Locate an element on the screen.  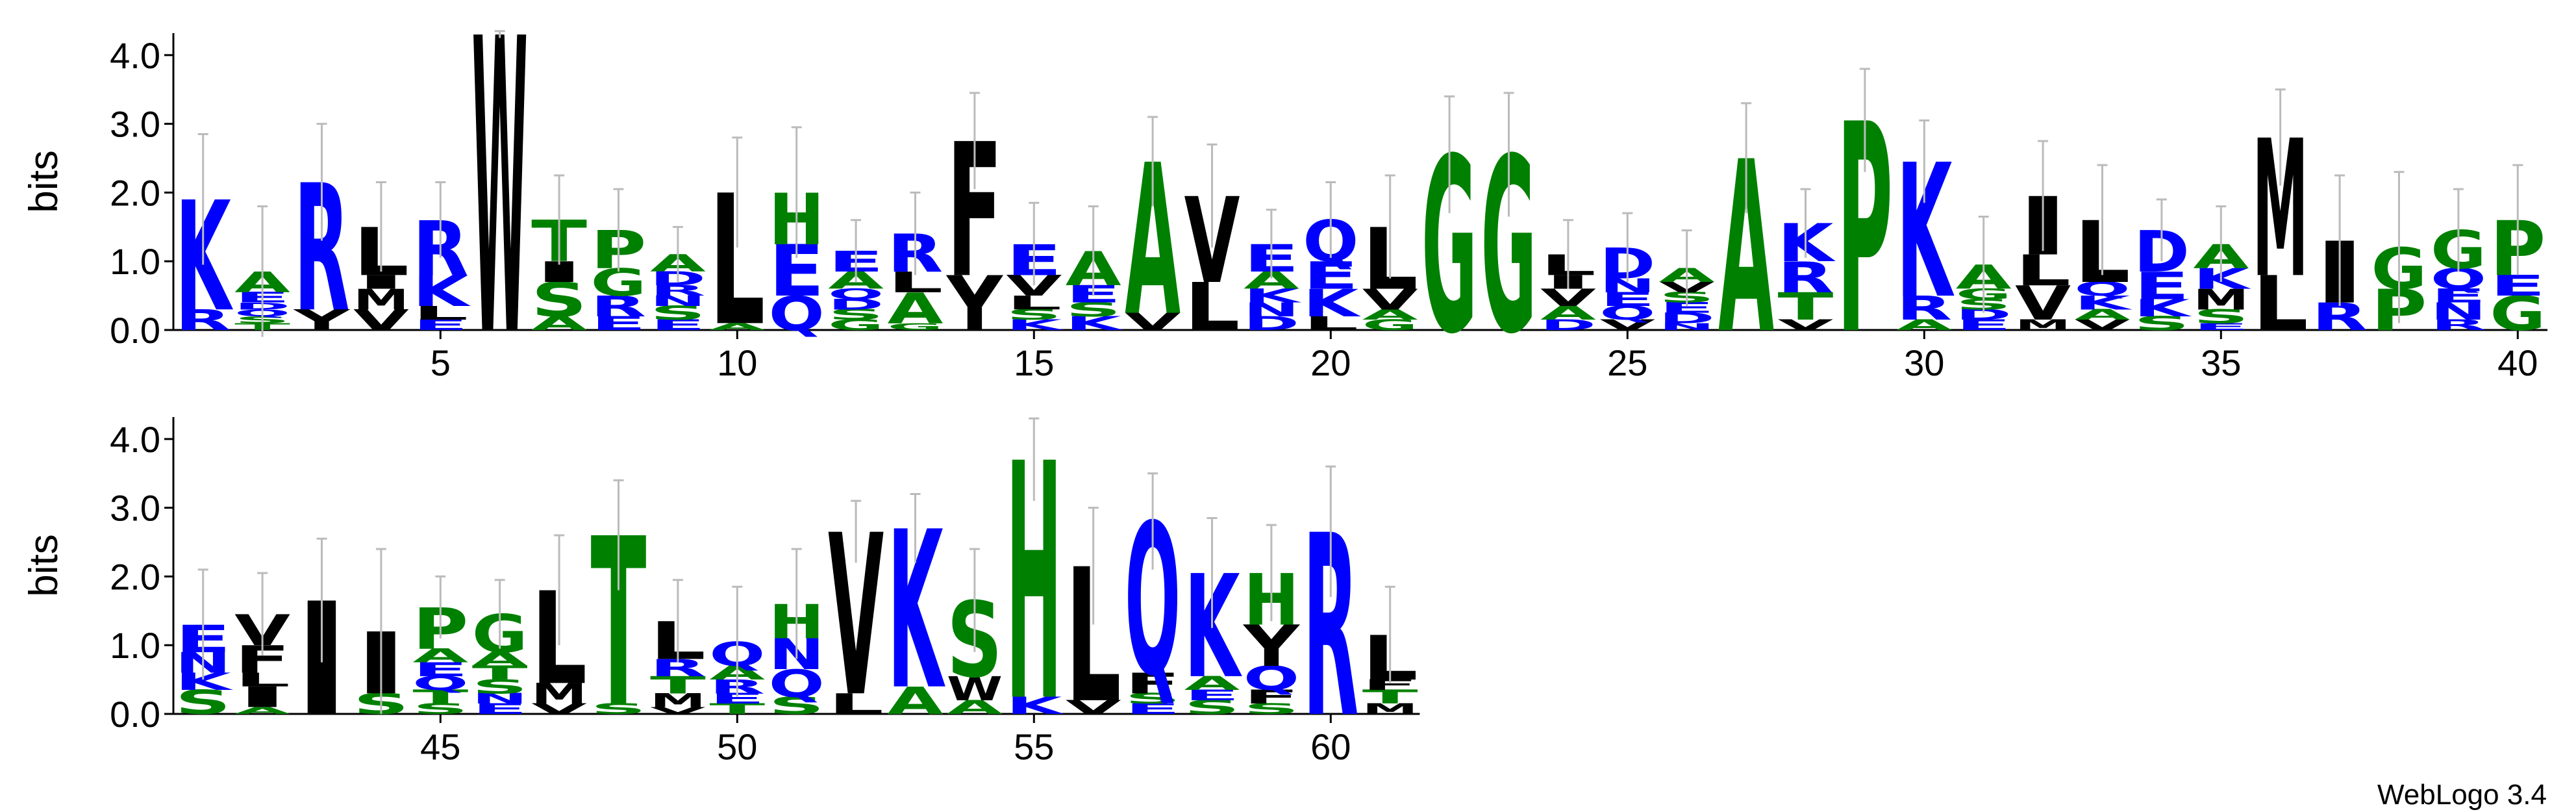
y-tick-label: 2.0 is located at coordinates (135, 576).